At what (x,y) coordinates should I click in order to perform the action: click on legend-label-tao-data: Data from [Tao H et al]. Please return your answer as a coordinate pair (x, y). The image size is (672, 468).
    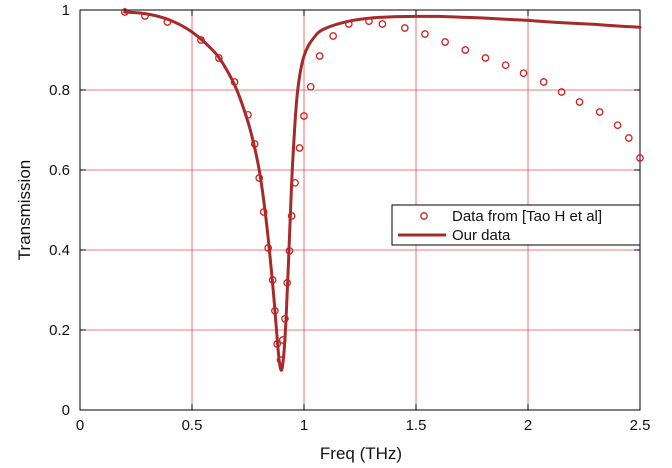
    Looking at the image, I should click on (527, 216).